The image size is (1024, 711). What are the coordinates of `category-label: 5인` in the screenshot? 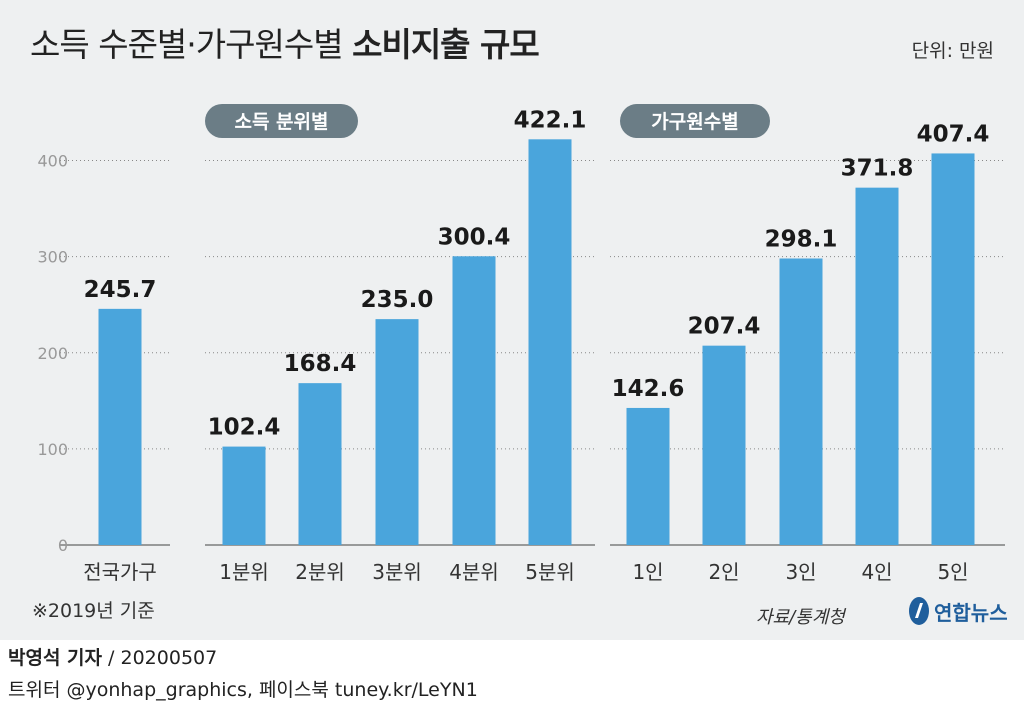 It's located at (952, 572).